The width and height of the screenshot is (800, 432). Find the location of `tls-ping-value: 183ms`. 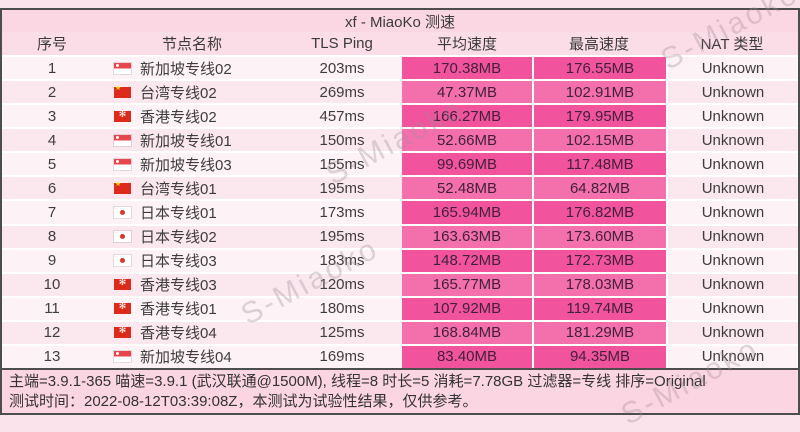

tls-ping-value: 183ms is located at coordinates (342, 260).